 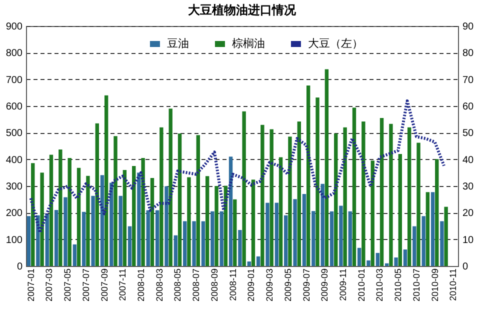 I want to click on y2-tick-label: 80, so click(x=468, y=54).